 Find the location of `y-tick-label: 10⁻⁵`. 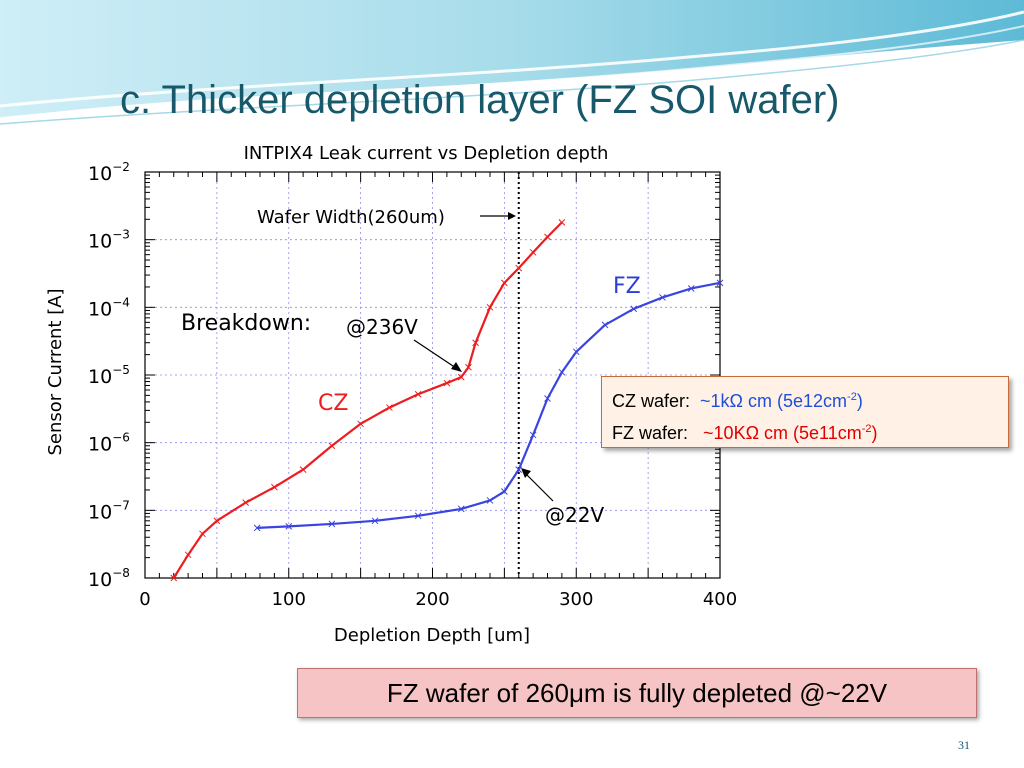

y-tick-label: 10⁻⁵ is located at coordinates (109, 375).